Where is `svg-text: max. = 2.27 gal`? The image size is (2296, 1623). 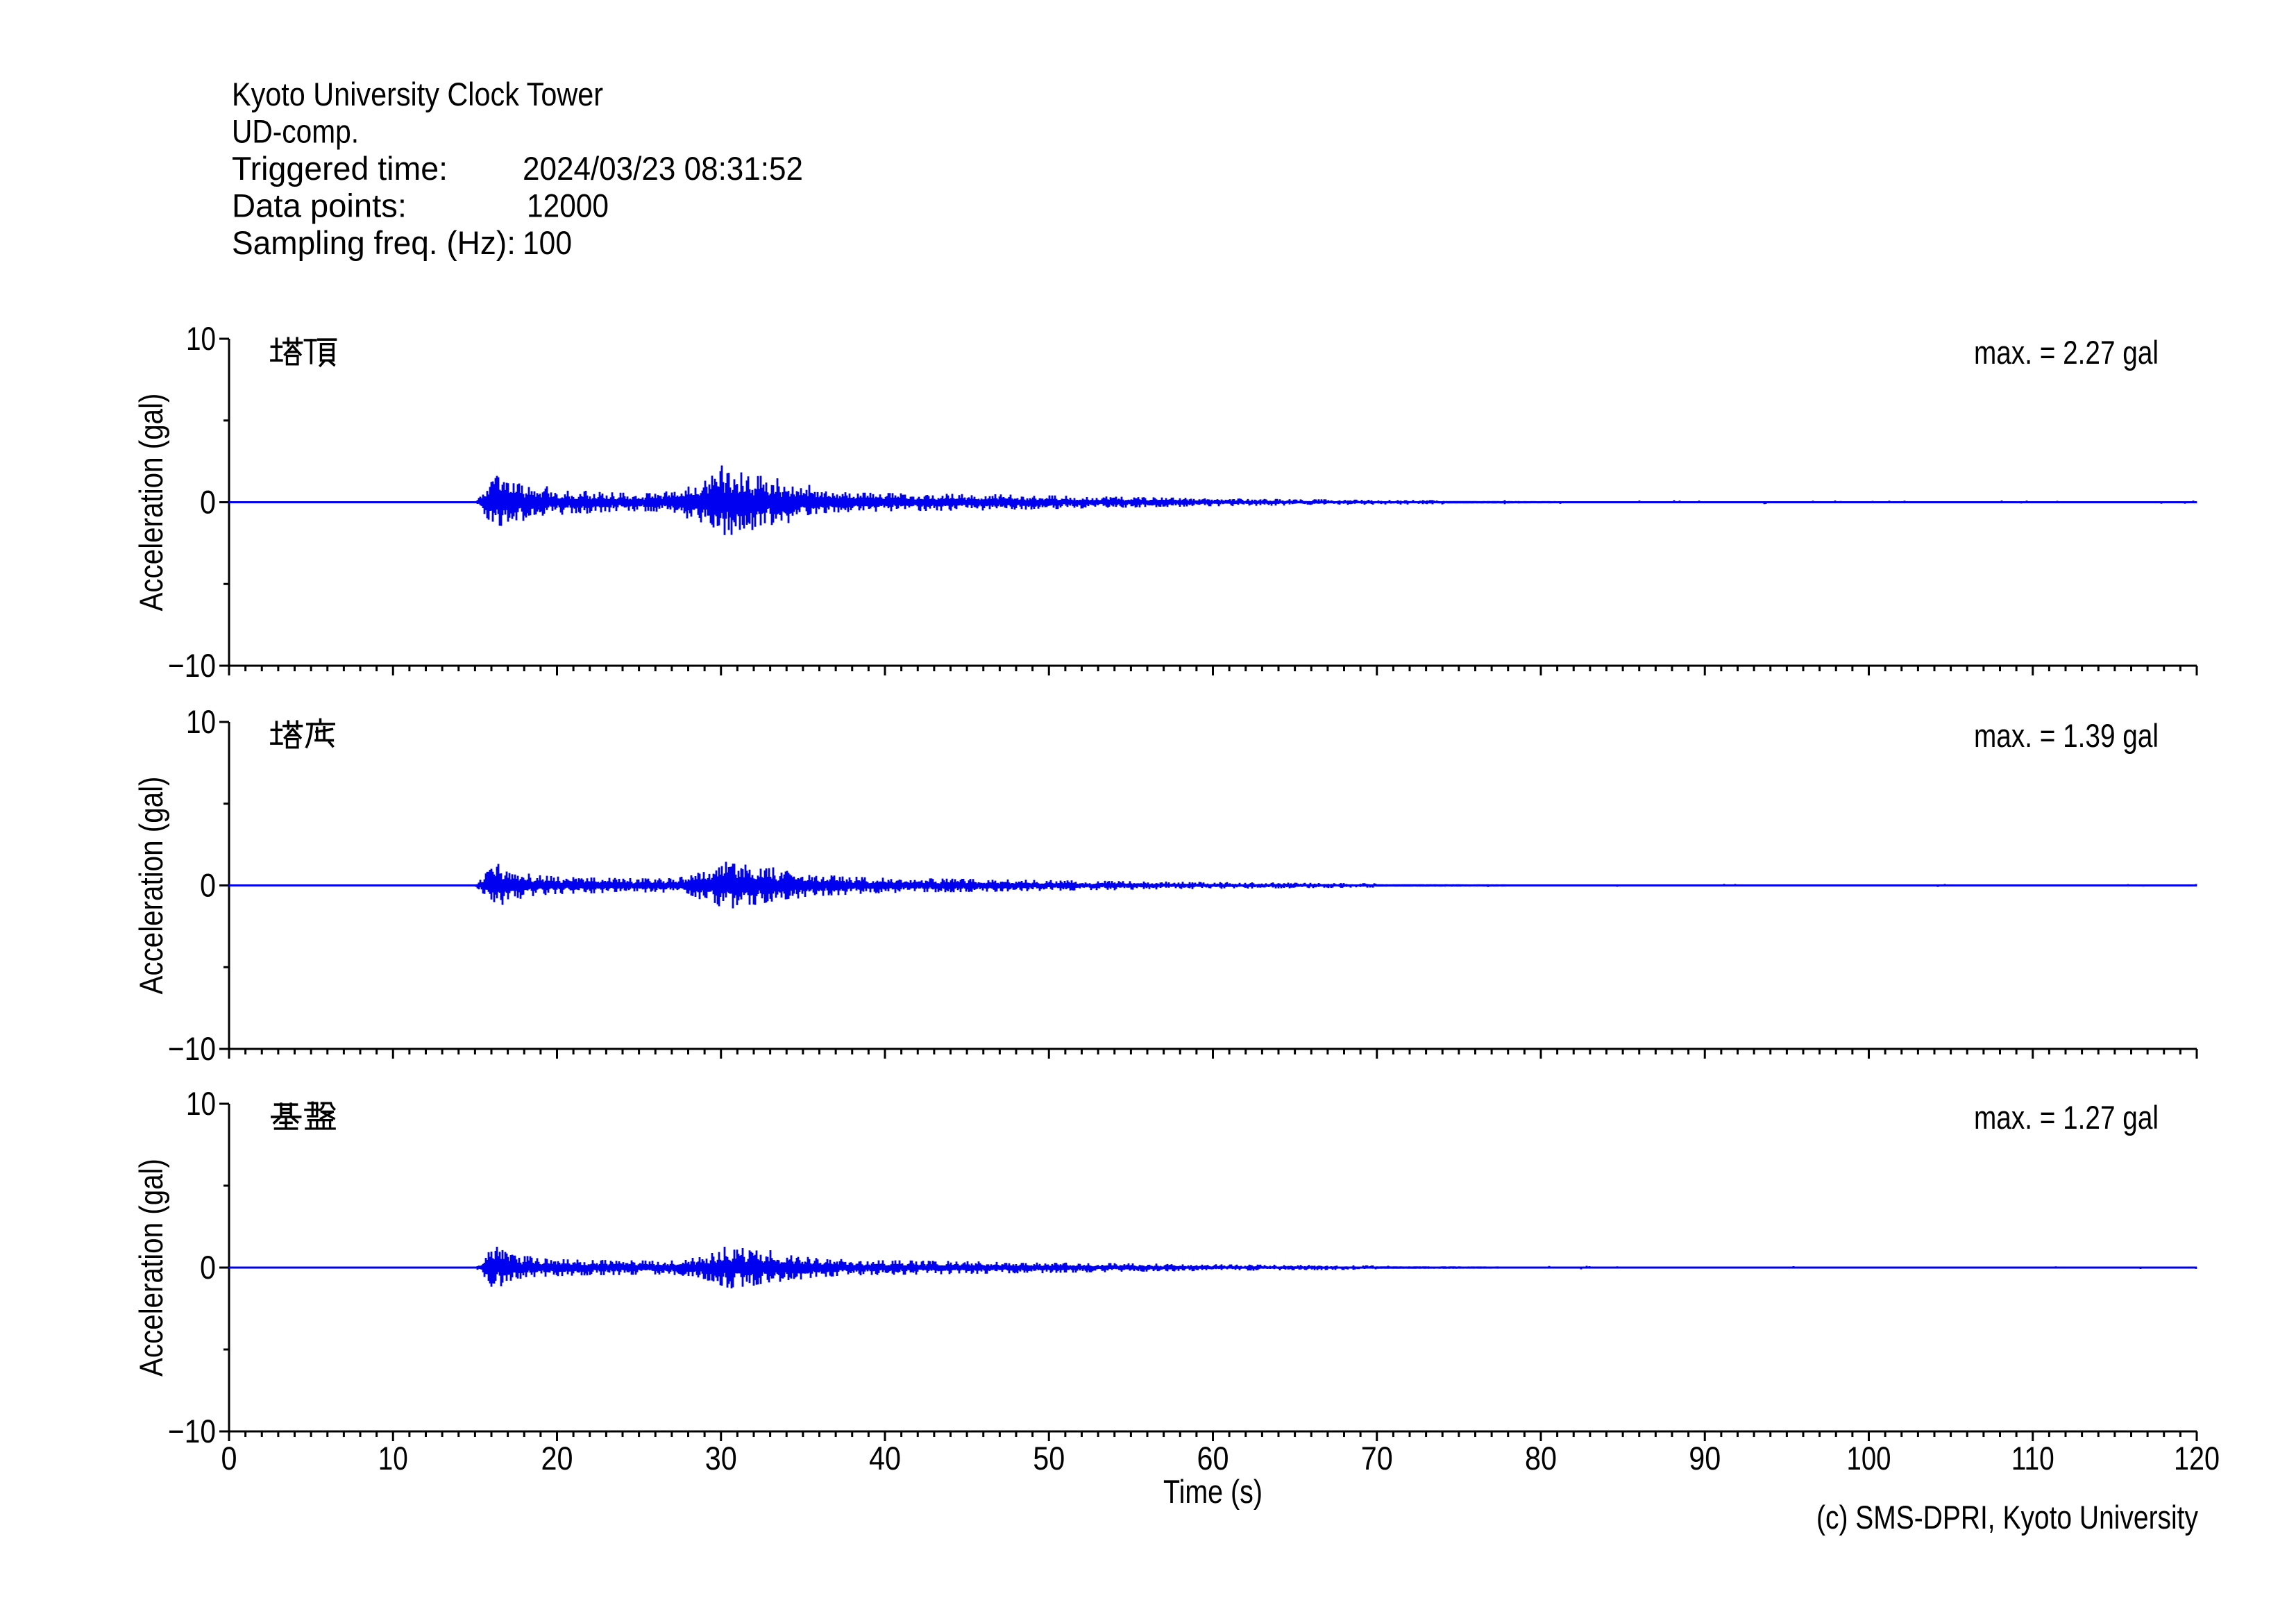
svg-text: max. = 2.27 gal is located at coordinates (2067, 352).